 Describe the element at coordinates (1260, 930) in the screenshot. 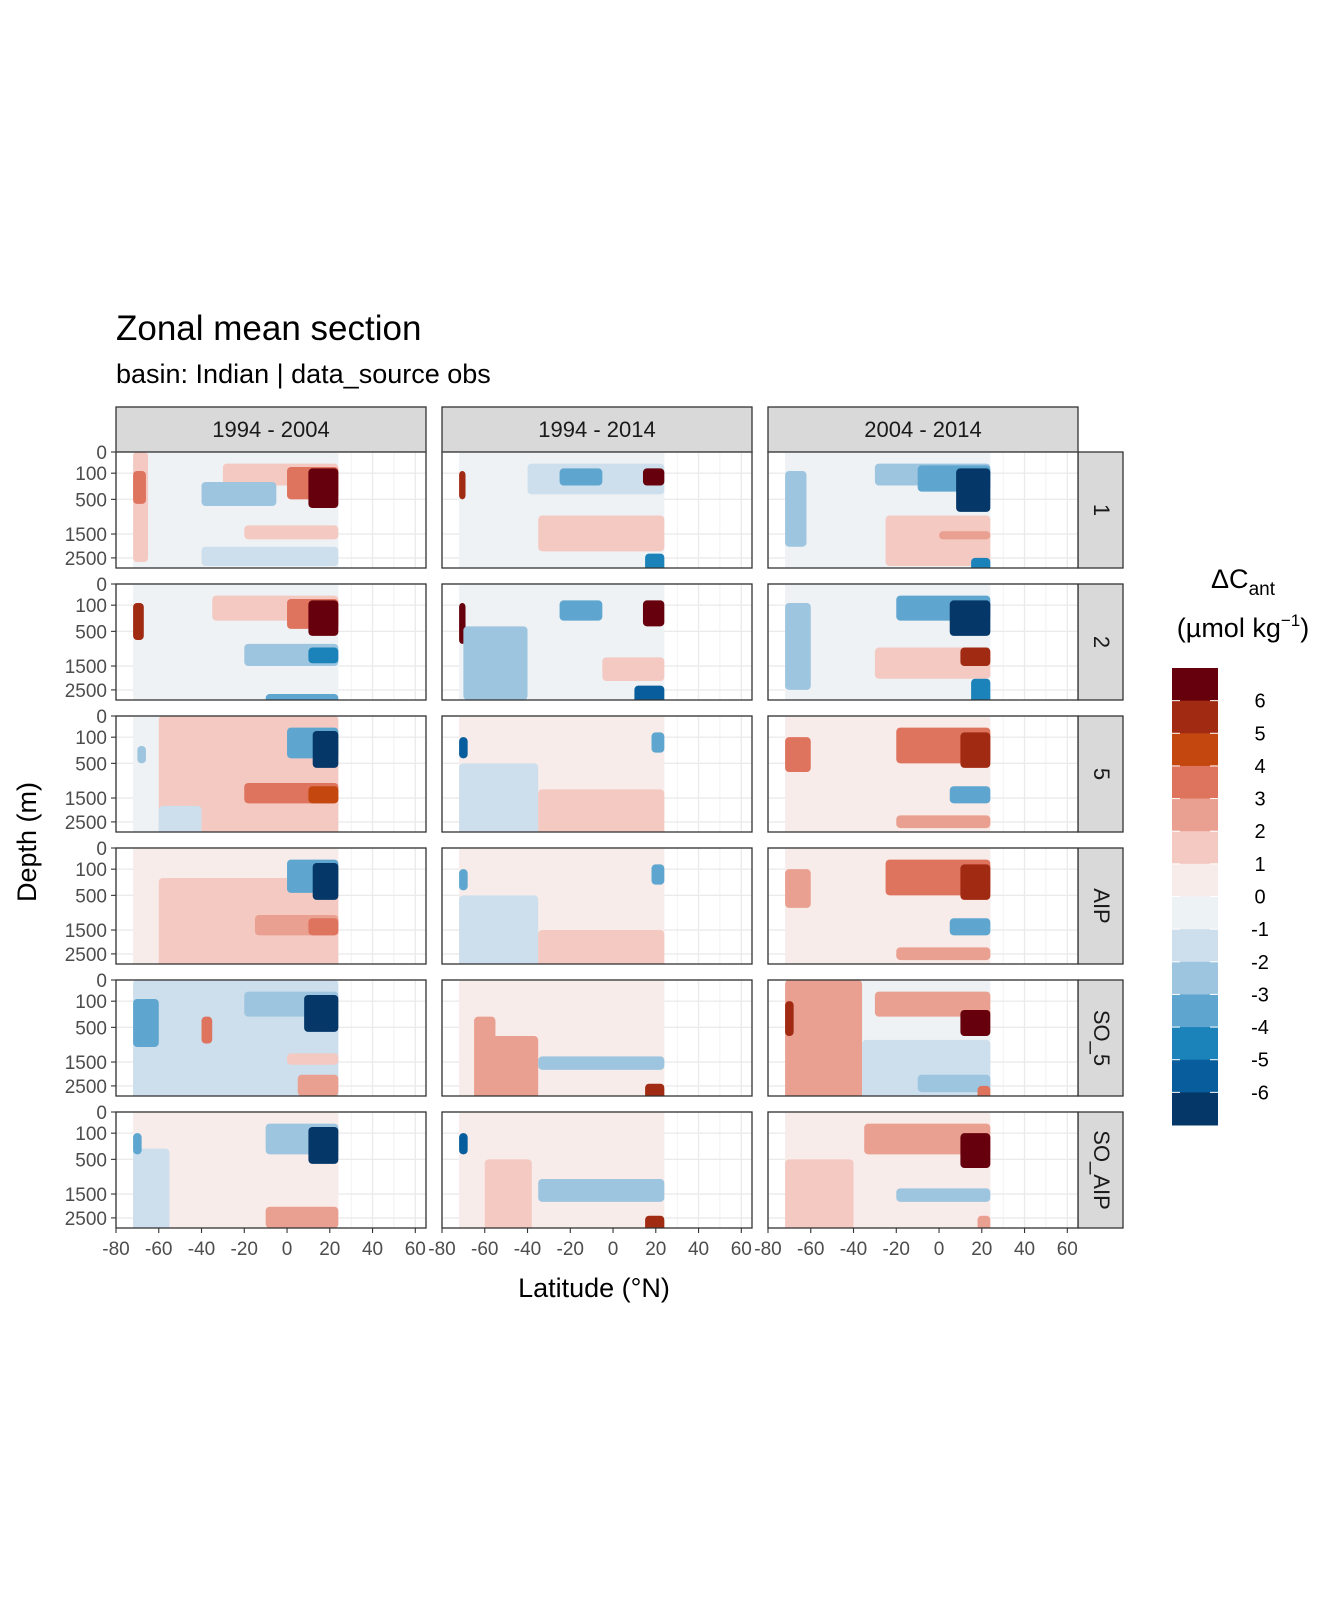

I see `legend-break-label: -1` at that location.